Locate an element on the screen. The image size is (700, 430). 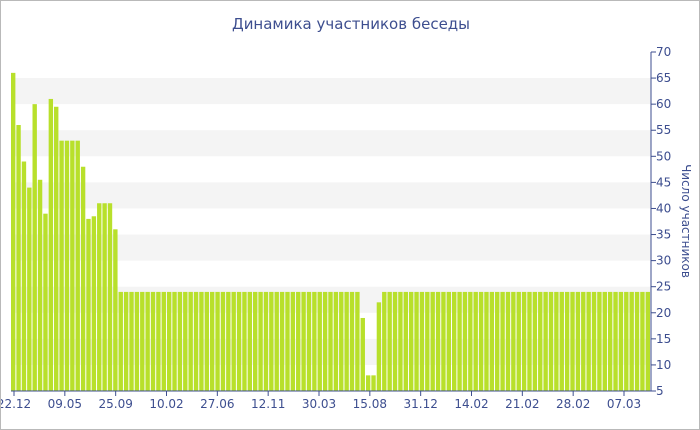
y-tick-label: 65 is located at coordinates (663, 78).